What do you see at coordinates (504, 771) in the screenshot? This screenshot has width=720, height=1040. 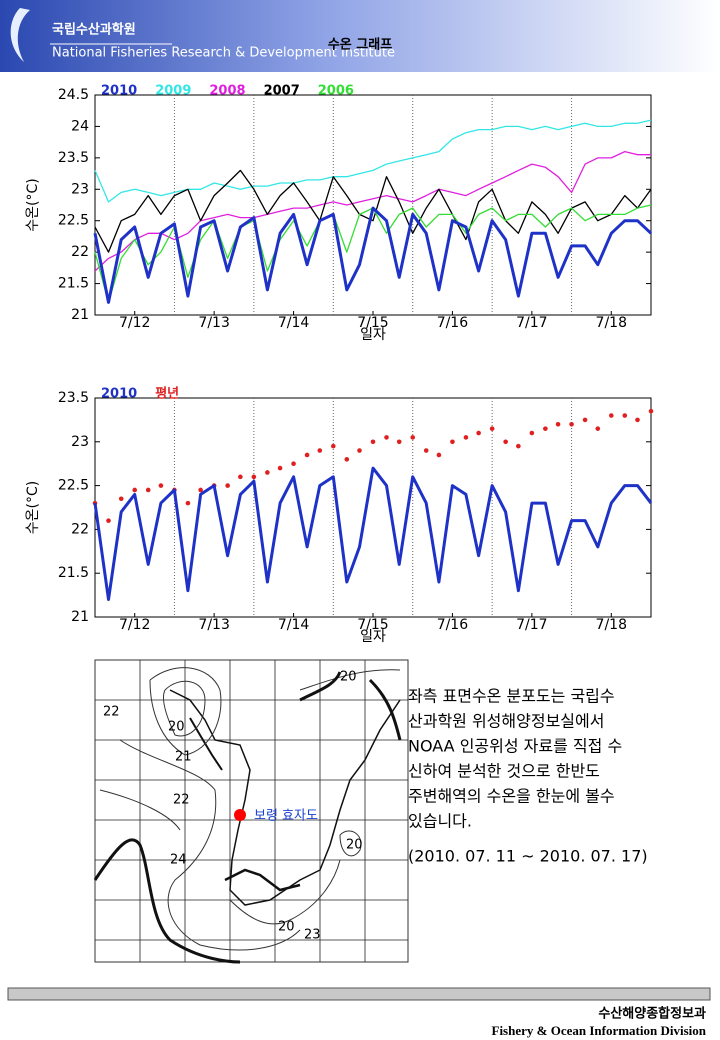 I see `description-line: 신하여 분석한 것으로 한반도` at bounding box center [504, 771].